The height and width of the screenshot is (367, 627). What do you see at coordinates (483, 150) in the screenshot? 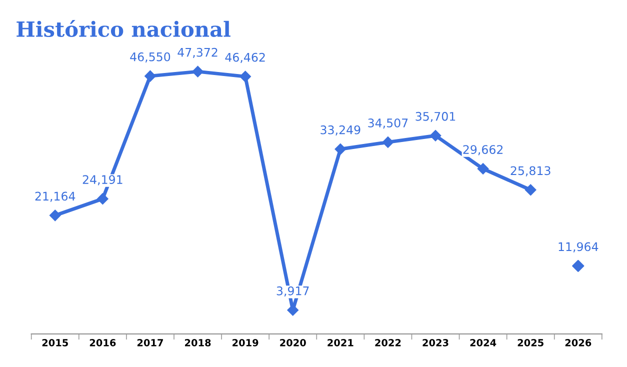
I see `data-label: 29,662` at bounding box center [483, 150].